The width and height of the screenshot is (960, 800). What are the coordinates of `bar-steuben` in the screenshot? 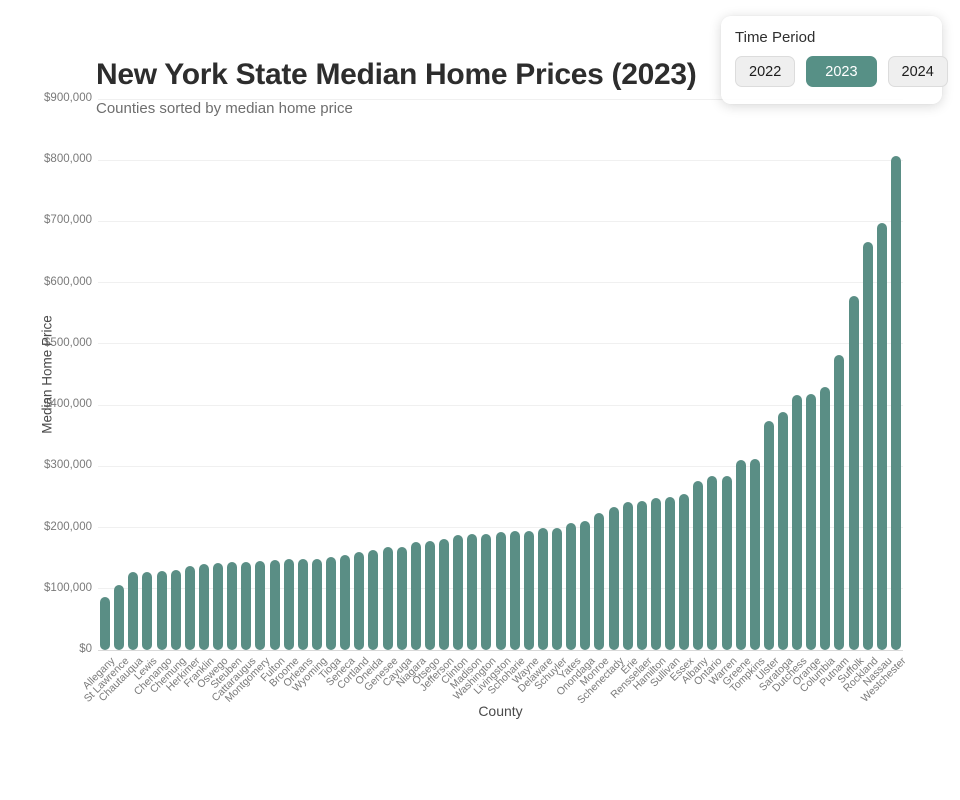 It's located at (232, 606).